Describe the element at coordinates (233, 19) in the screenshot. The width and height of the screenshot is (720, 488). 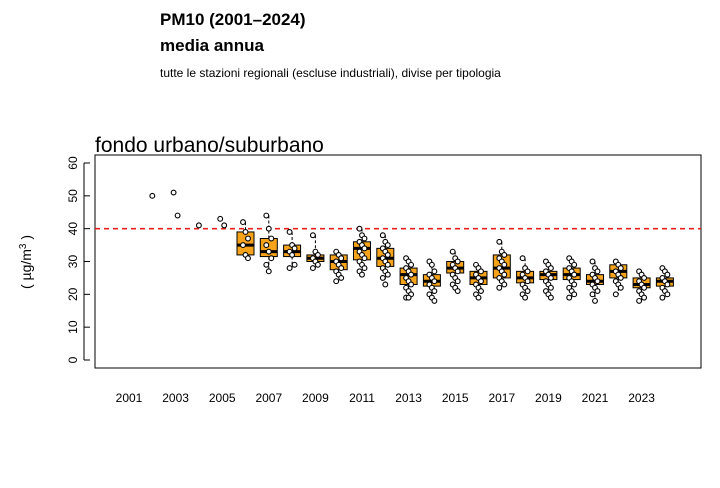
I see `page-title: PM10 (2001–2024)` at that location.